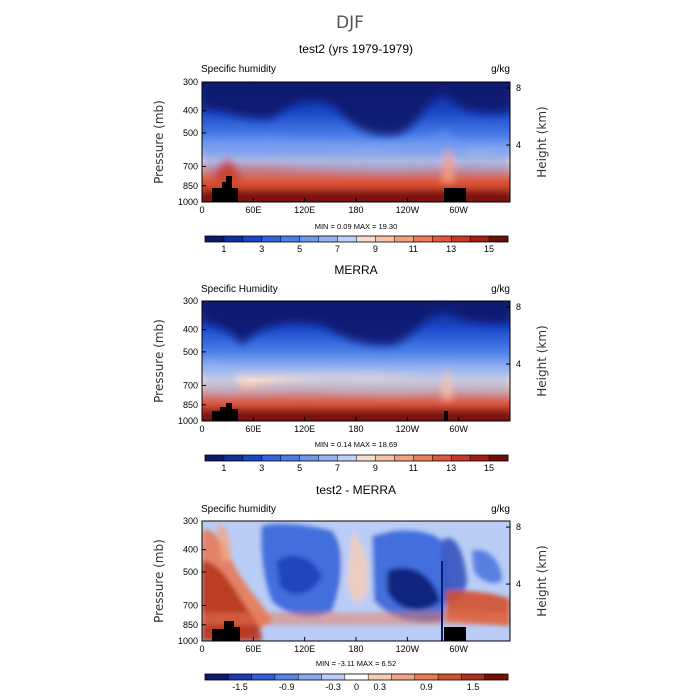 This screenshot has height=700, width=700. I want to click on min-max-stats: MIN = 0.14 MAX = 18.69, so click(356, 444).